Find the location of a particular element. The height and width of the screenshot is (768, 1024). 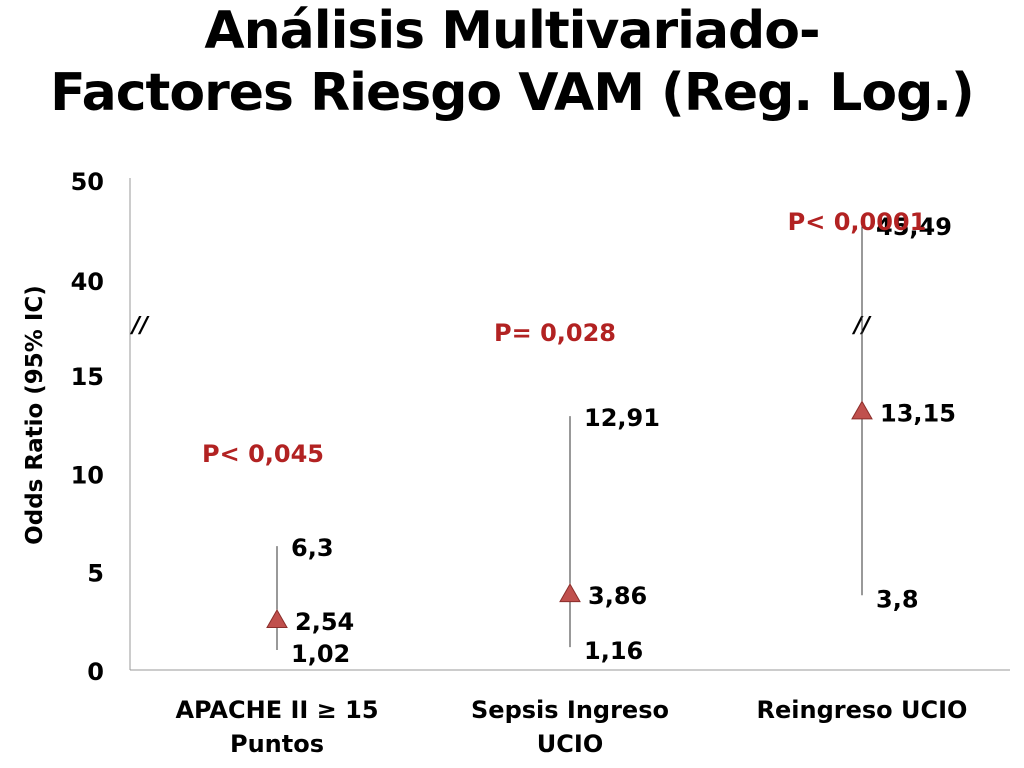

odds-ratio-label: 2,54 is located at coordinates (324, 622).